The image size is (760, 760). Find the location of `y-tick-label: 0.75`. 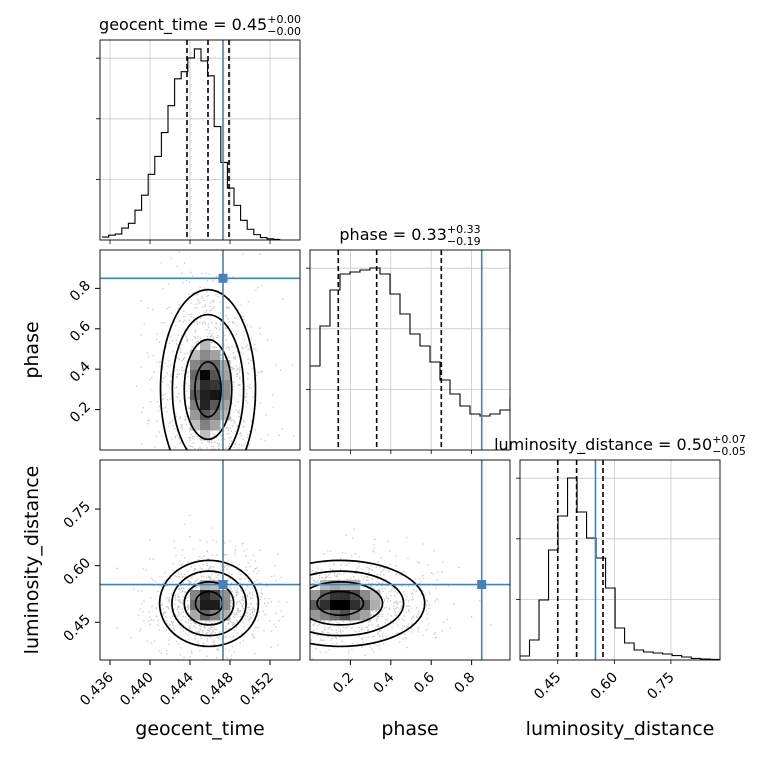

y-tick-label: 0.75 is located at coordinates (77, 514).